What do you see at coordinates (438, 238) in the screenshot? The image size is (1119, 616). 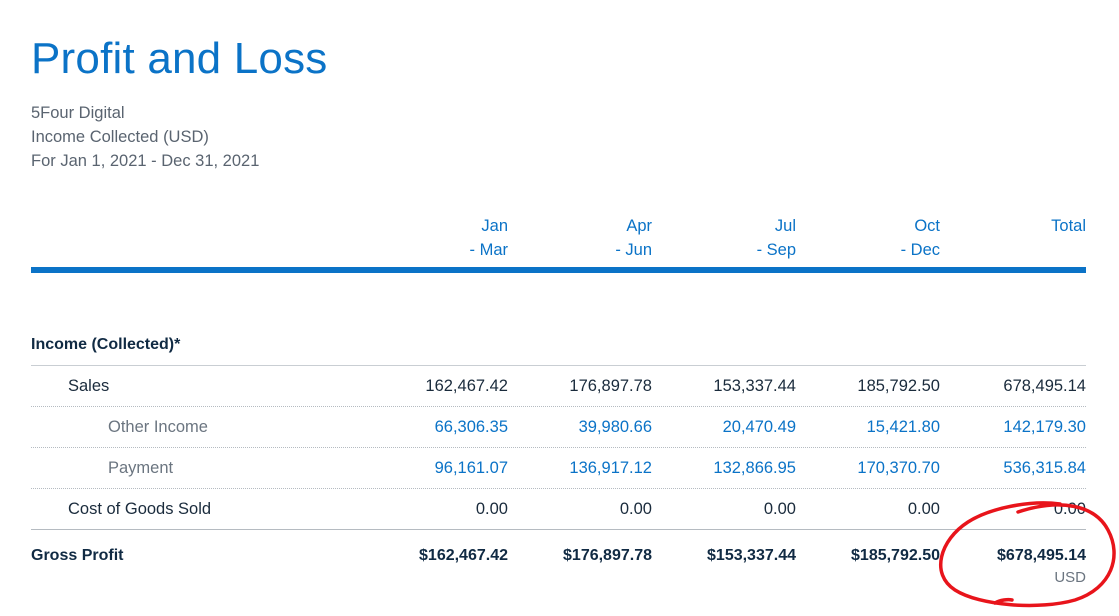 I see `column-header-q1: Jan - Mar` at bounding box center [438, 238].